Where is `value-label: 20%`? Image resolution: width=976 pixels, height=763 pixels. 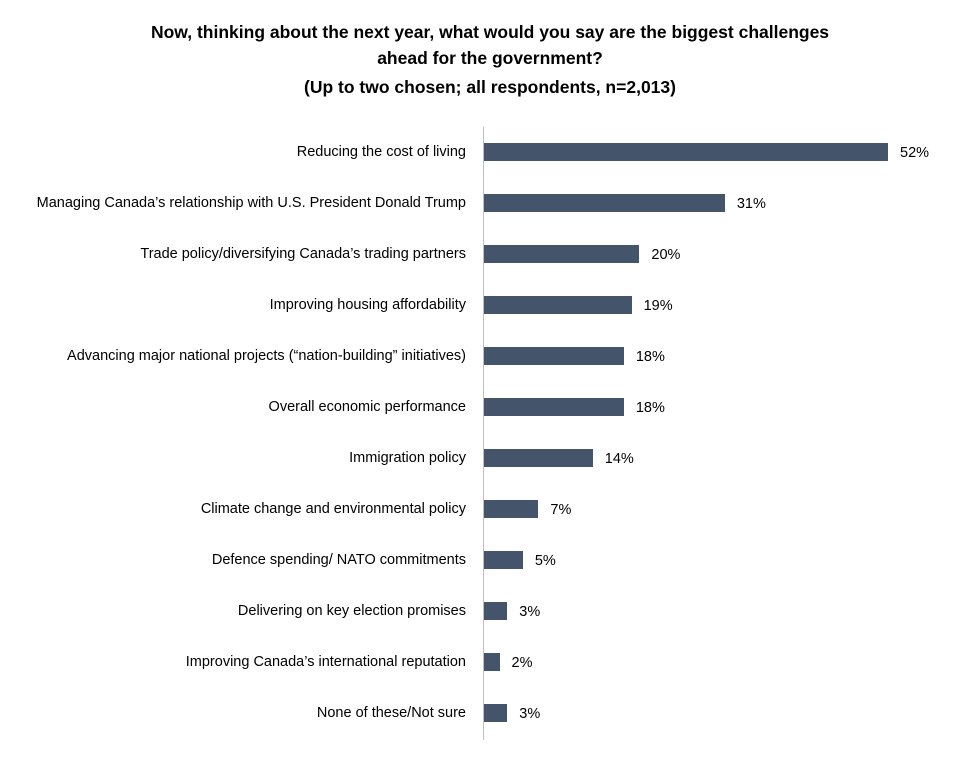 value-label: 20% is located at coordinates (666, 255).